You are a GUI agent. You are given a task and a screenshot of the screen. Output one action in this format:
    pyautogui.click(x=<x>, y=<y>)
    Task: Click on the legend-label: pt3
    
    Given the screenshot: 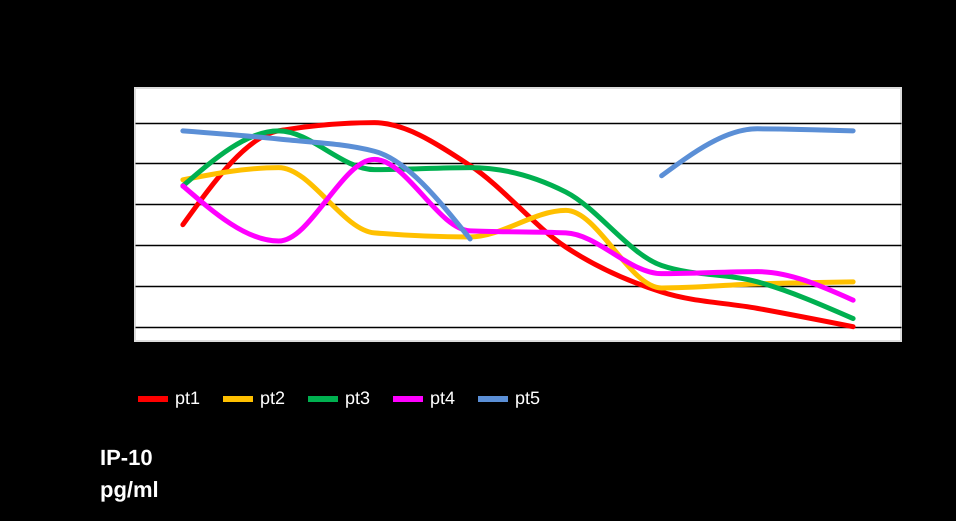 What is the action you would take?
    pyautogui.click(x=357, y=398)
    